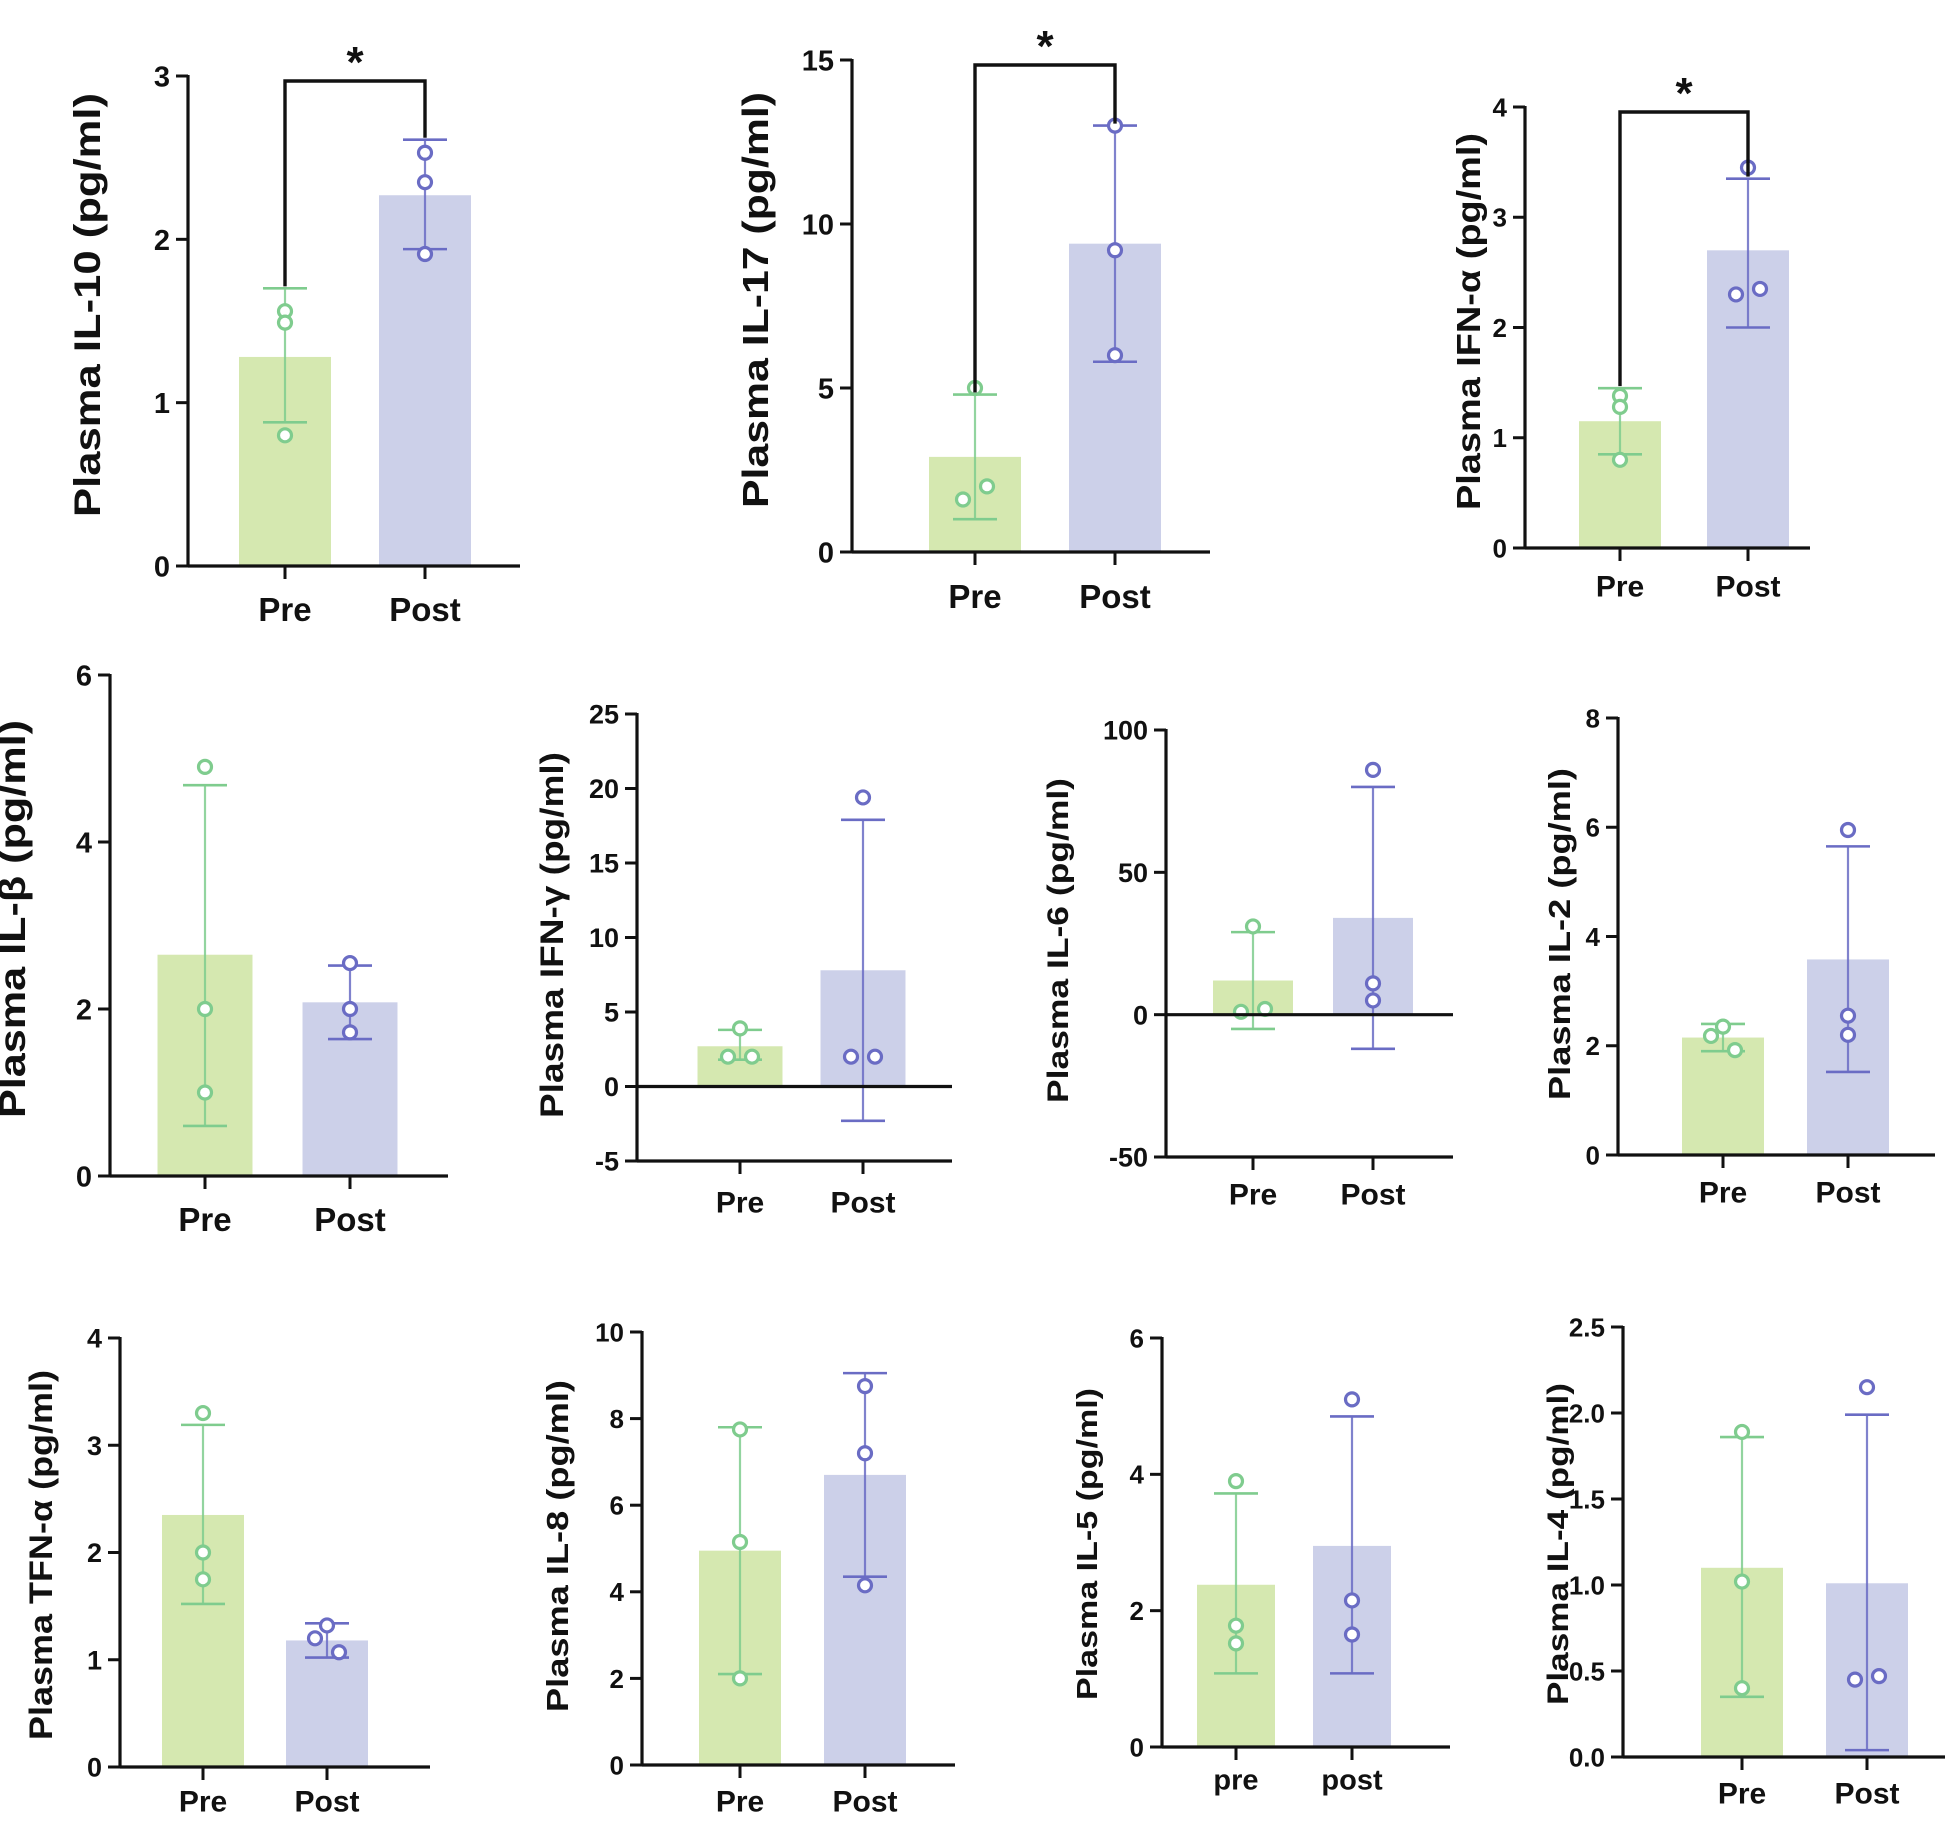 The image size is (1949, 1826). What do you see at coordinates (552, 935) in the screenshot?
I see `y-axis-label-ifng: Plasma IFN-γ (pg/ml)` at bounding box center [552, 935].